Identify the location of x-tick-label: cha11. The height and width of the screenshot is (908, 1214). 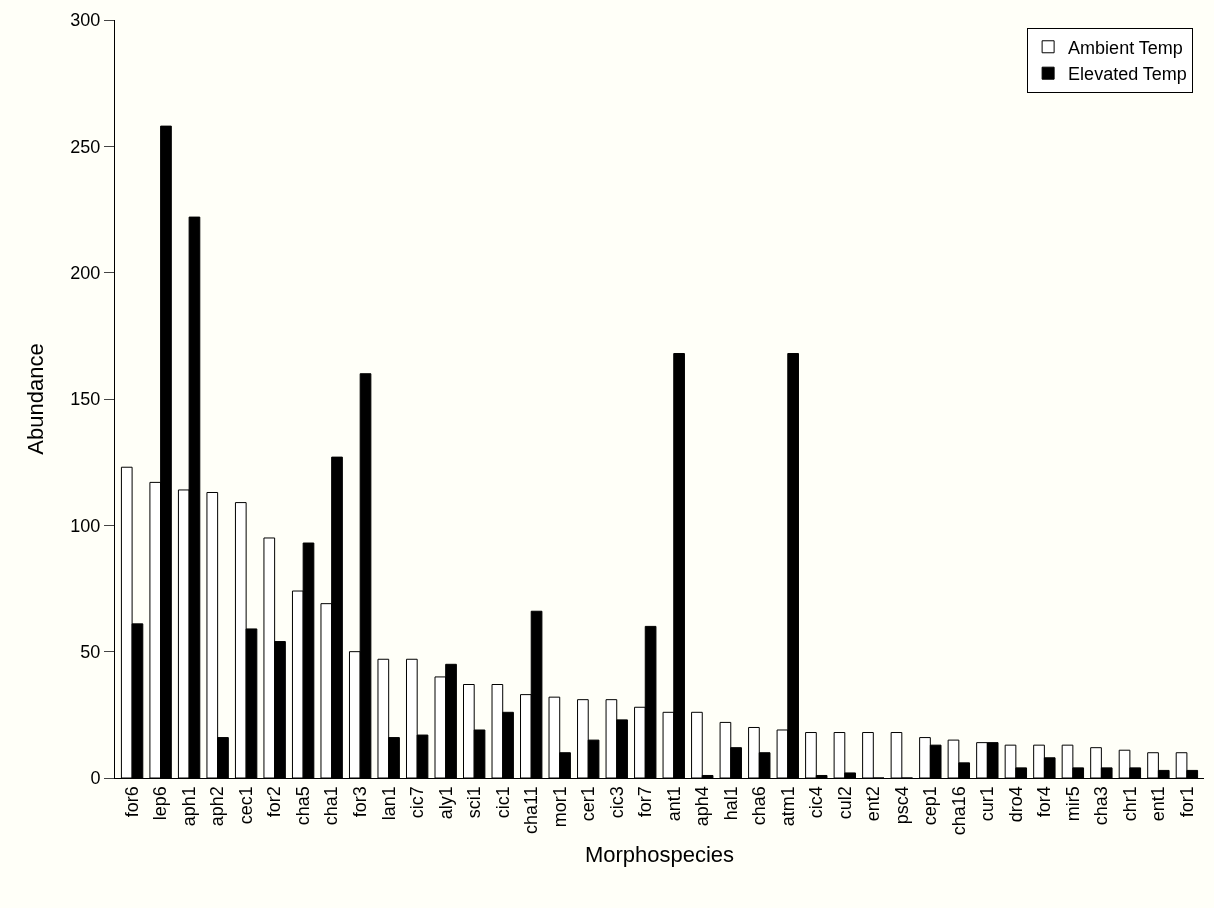
(531, 810).